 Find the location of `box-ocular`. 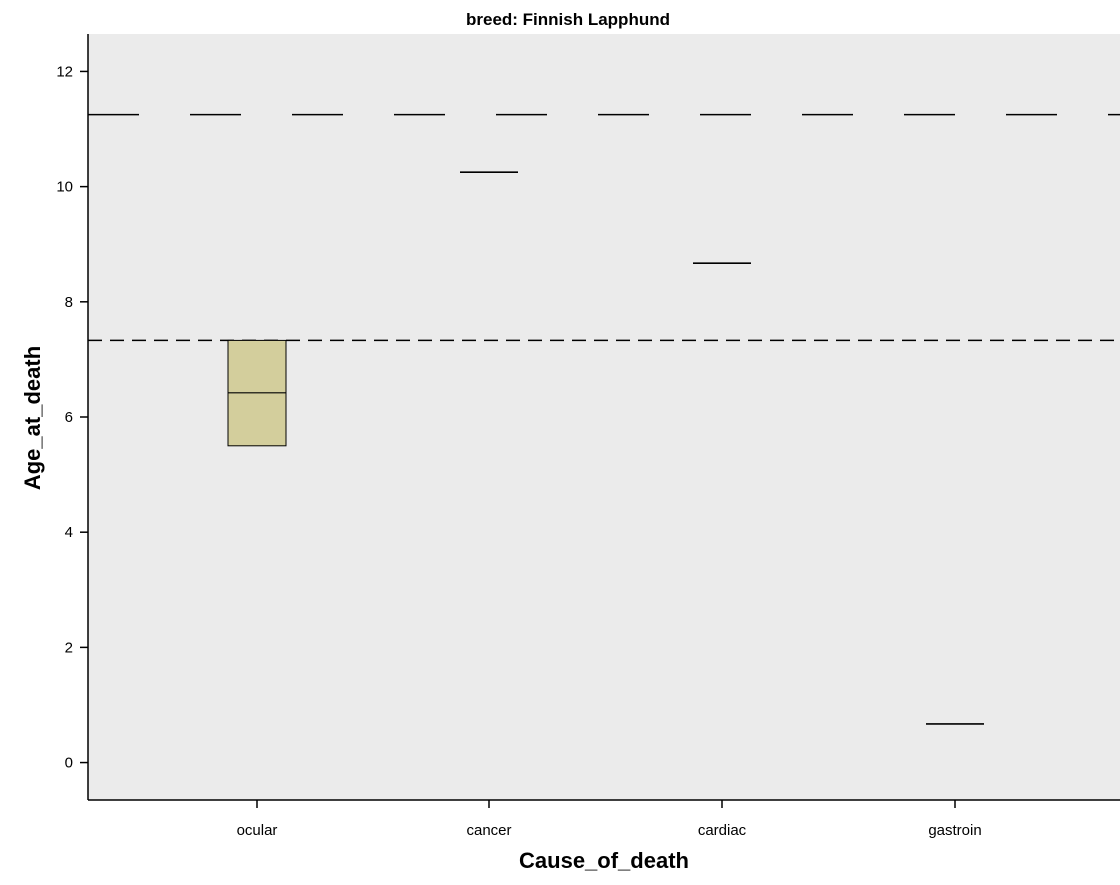

box-ocular is located at coordinates (257, 393).